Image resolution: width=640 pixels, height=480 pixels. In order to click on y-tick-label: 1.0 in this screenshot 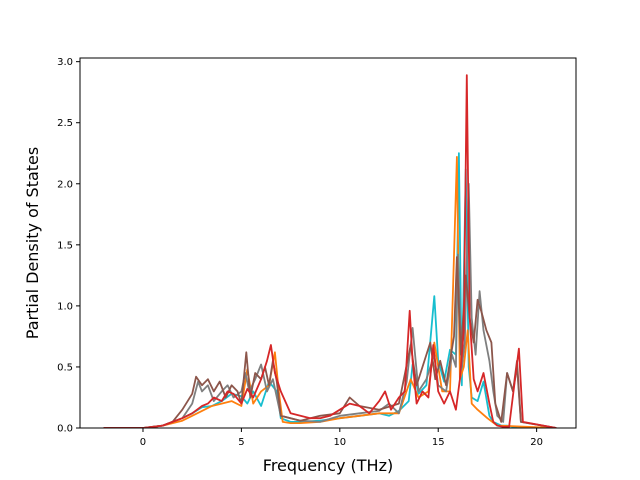, I will do `click(65, 306)`.